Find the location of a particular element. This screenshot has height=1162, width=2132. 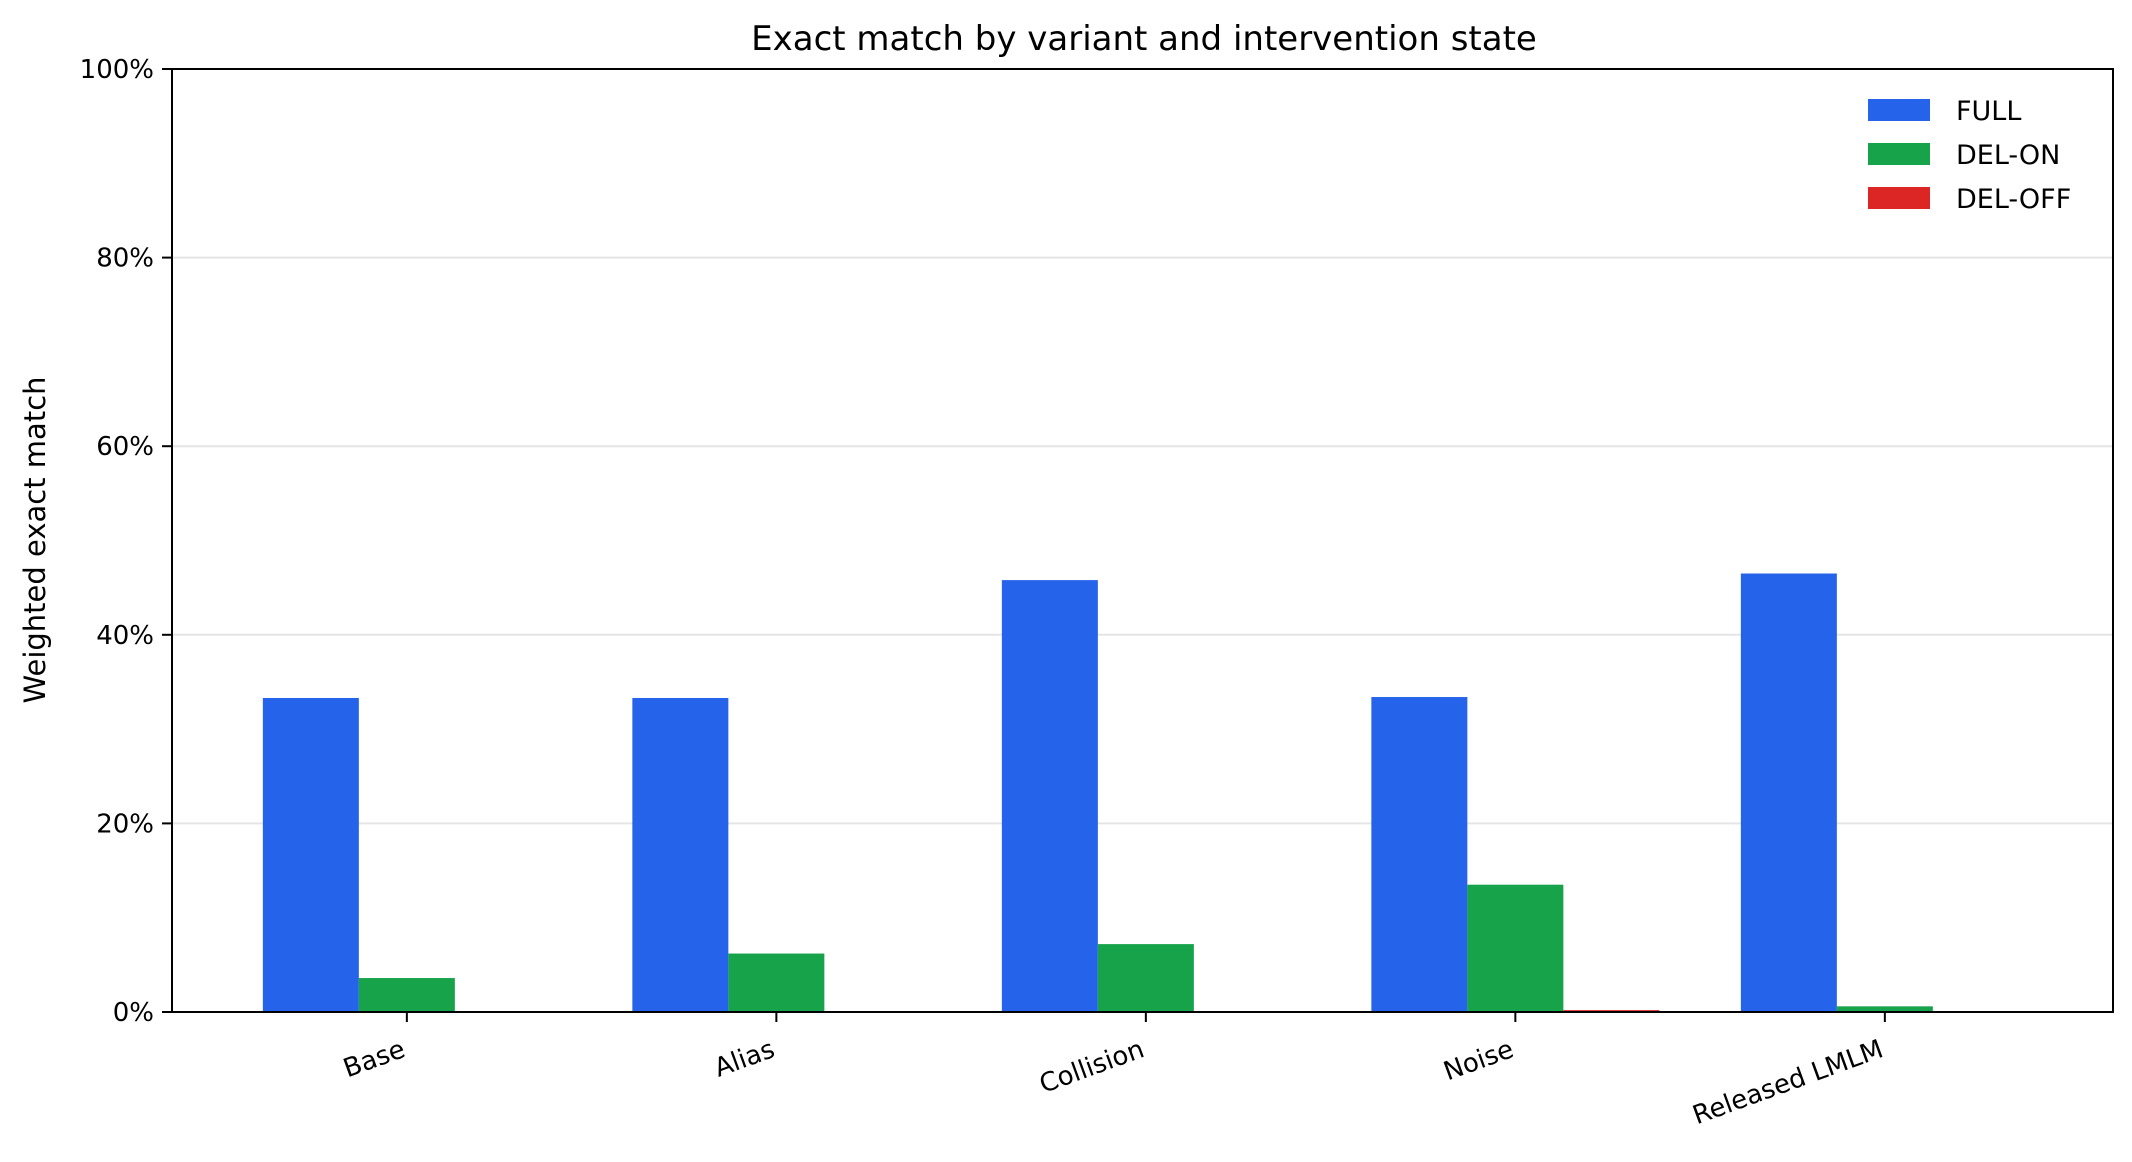

legend-swatch-del-on is located at coordinates (1899, 154).